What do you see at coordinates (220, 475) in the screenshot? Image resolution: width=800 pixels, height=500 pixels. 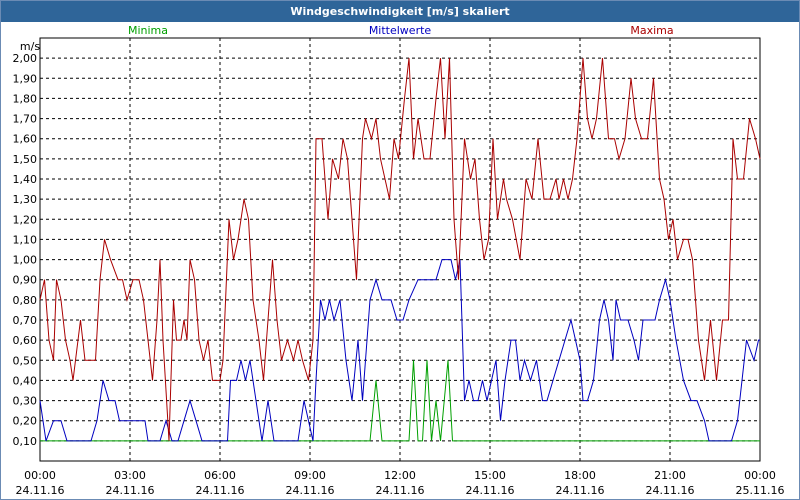 I see `x-tick-time-label: 06:00` at bounding box center [220, 475].